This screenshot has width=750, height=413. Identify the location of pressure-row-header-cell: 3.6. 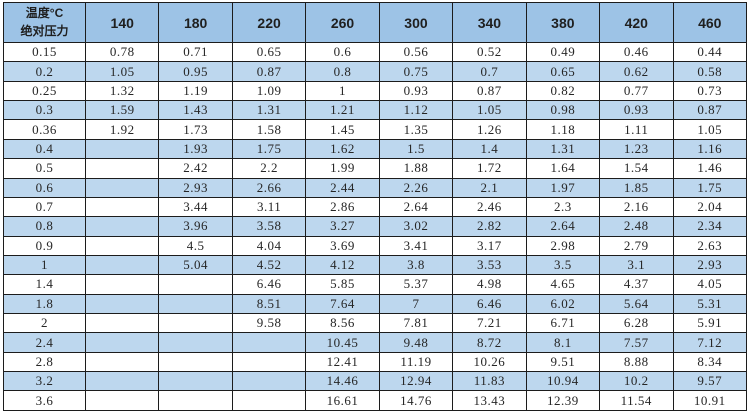
(44, 400).